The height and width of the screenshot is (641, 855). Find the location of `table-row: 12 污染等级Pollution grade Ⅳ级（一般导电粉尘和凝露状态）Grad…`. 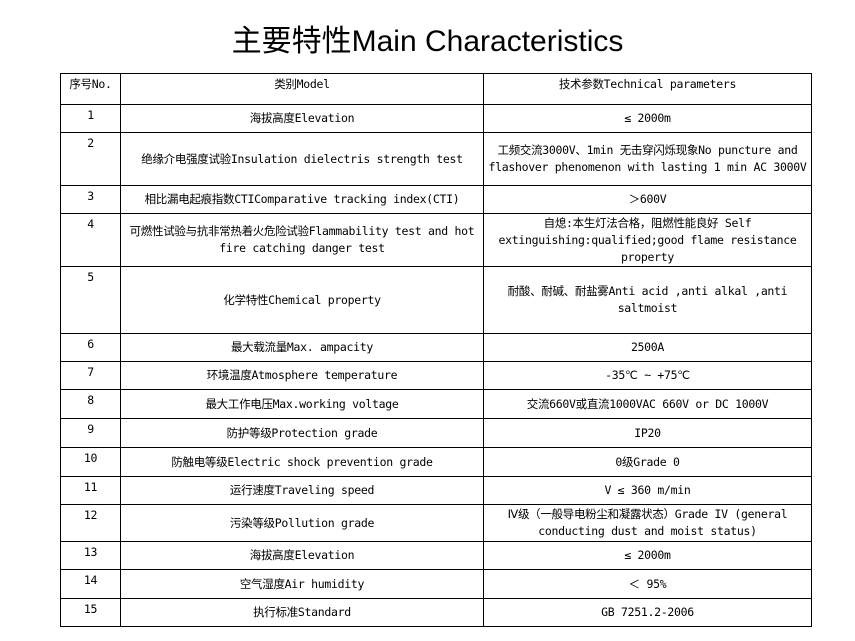

table-row: 12 污染等级Pollution grade Ⅳ级（一般导电粉尘和凝露状态）Grad… is located at coordinates (436, 523).